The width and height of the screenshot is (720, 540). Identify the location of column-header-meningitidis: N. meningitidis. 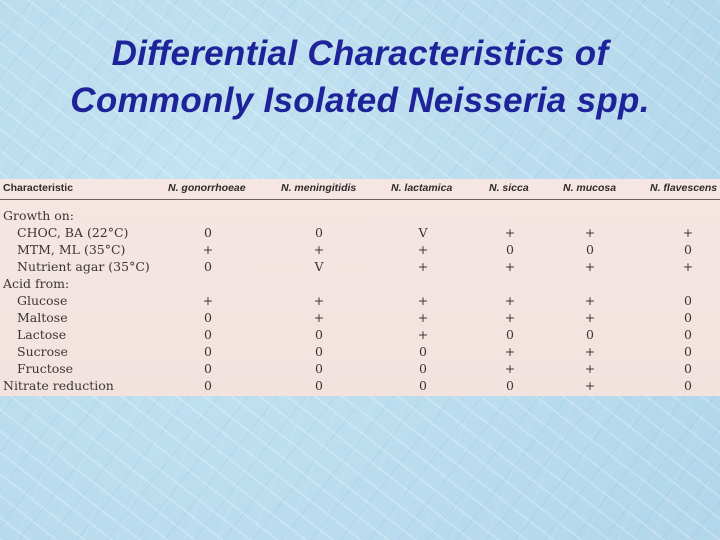
(319, 188).